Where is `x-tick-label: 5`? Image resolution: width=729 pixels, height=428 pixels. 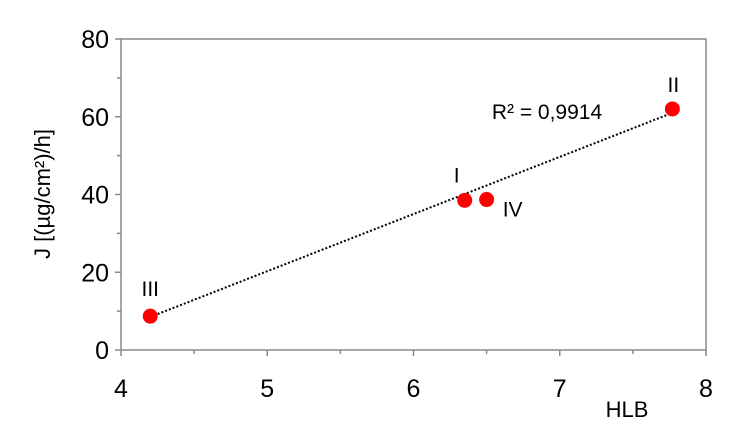
x-tick-label: 5 is located at coordinates (267, 389).